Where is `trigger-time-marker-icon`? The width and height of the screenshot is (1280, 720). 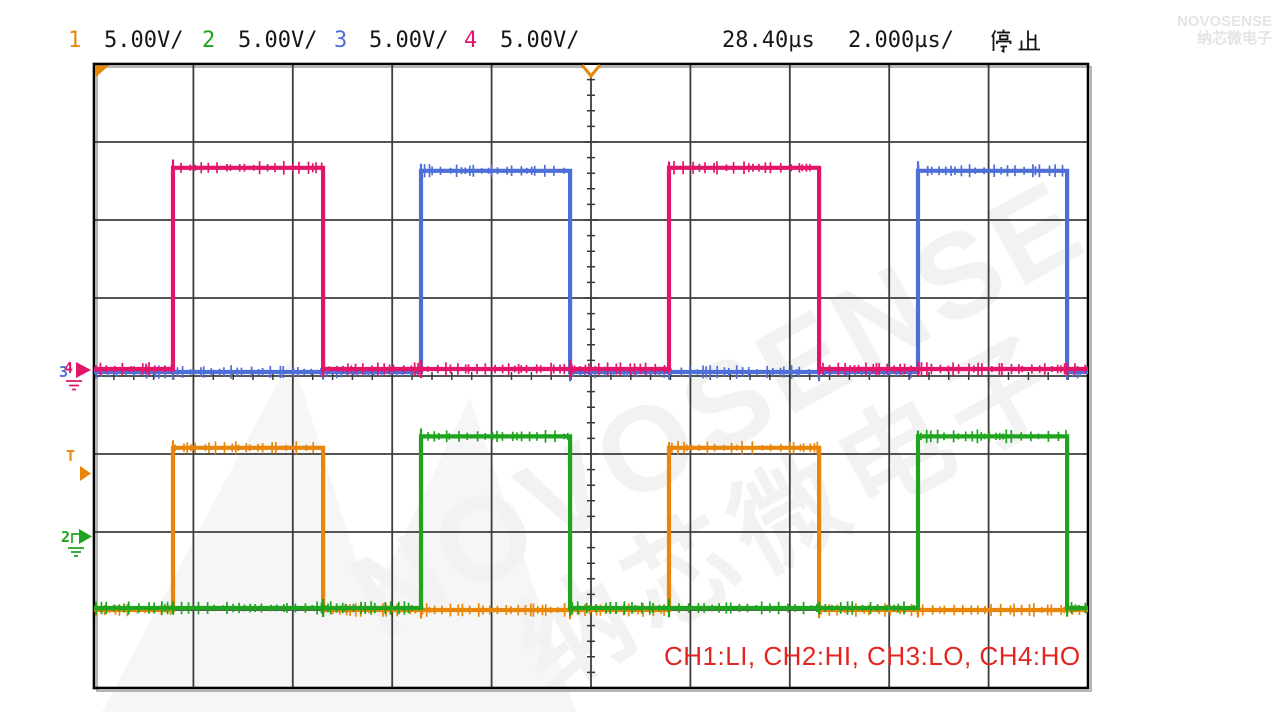
trigger-time-marker-icon is located at coordinates (591, 71).